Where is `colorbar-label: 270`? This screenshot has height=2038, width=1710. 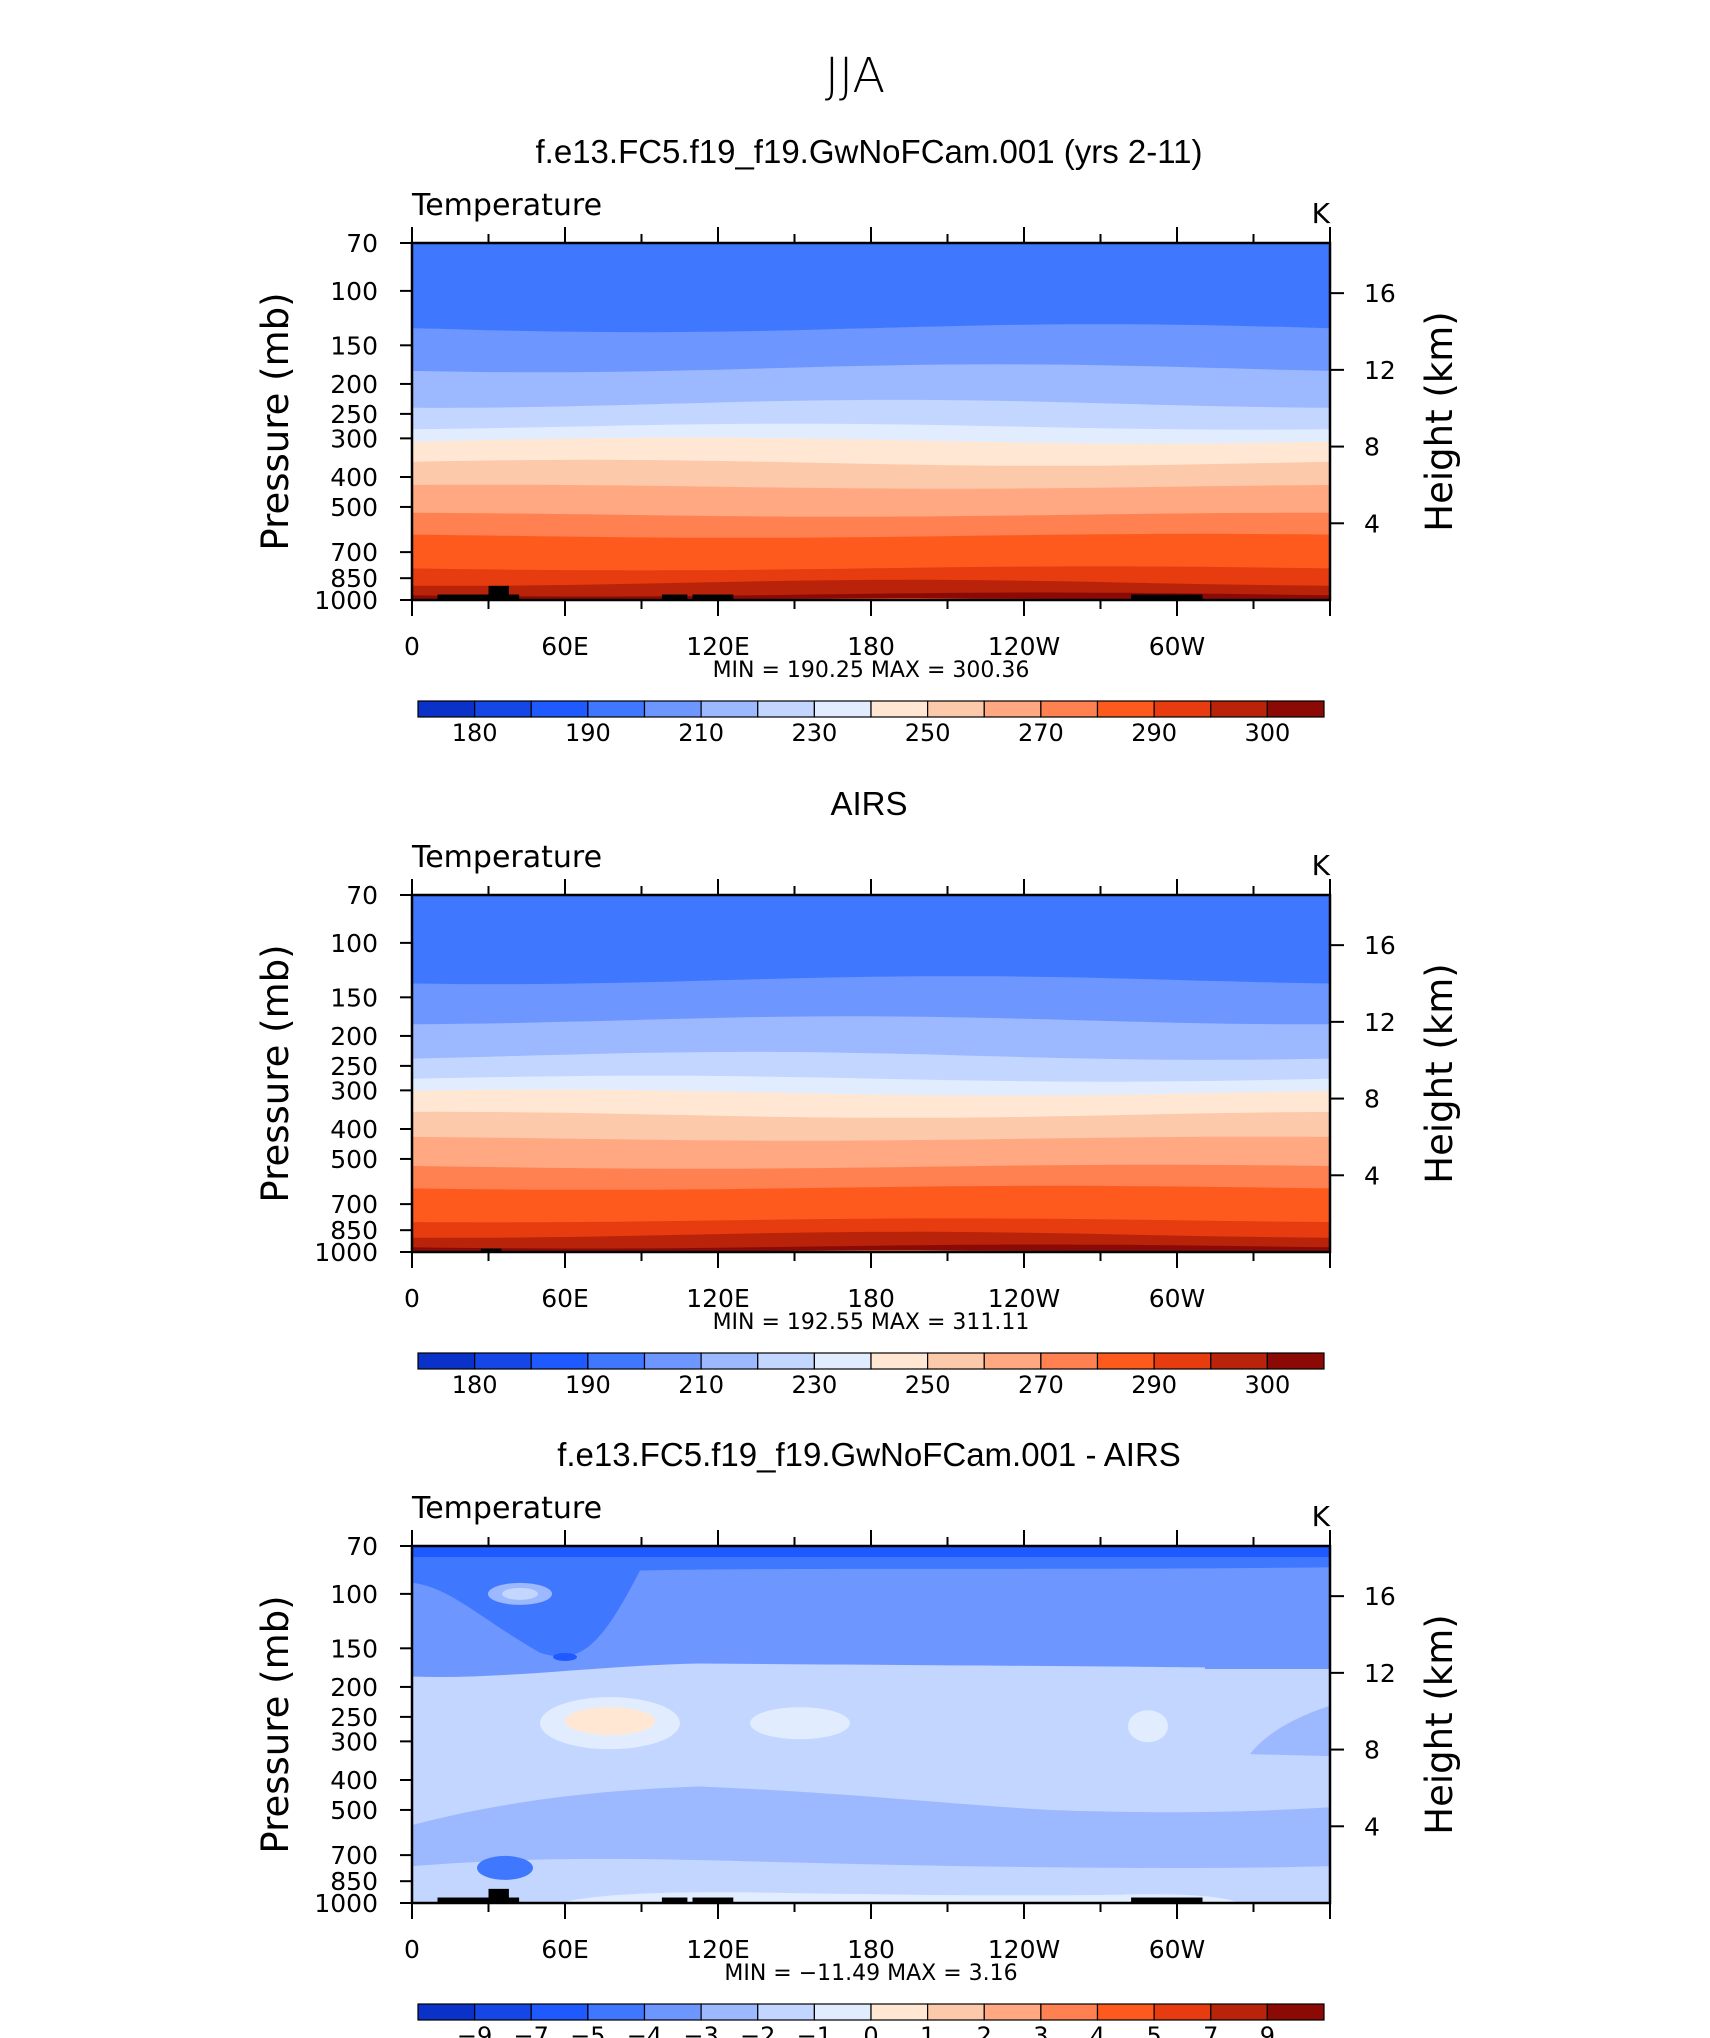
colorbar-label: 270 is located at coordinates (1041, 733).